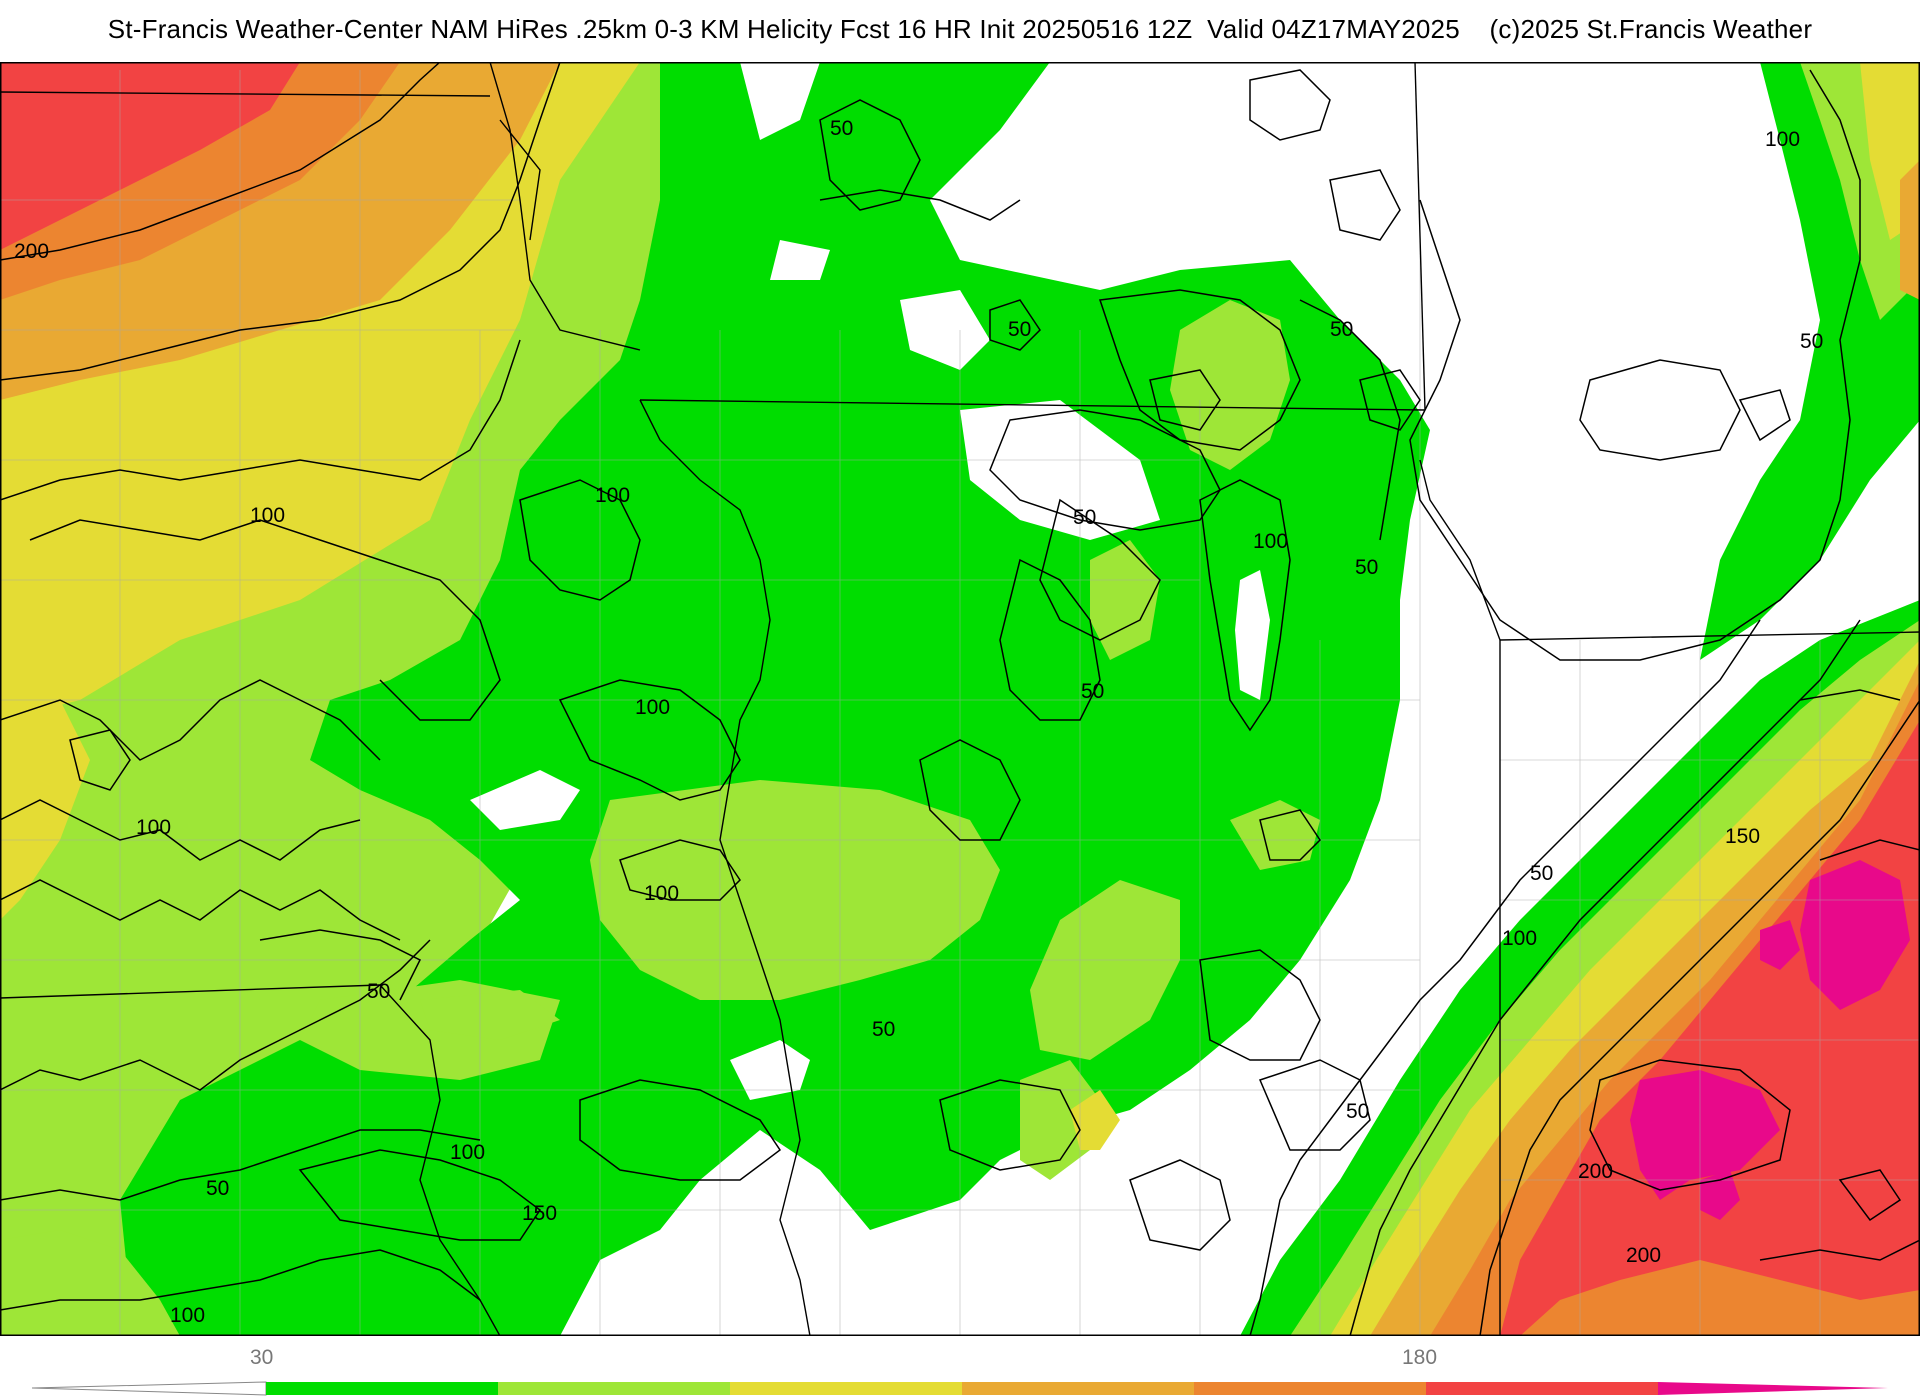  Describe the element at coordinates (1105, 970) in the screenshot. I see `shade-60-central-b` at that location.